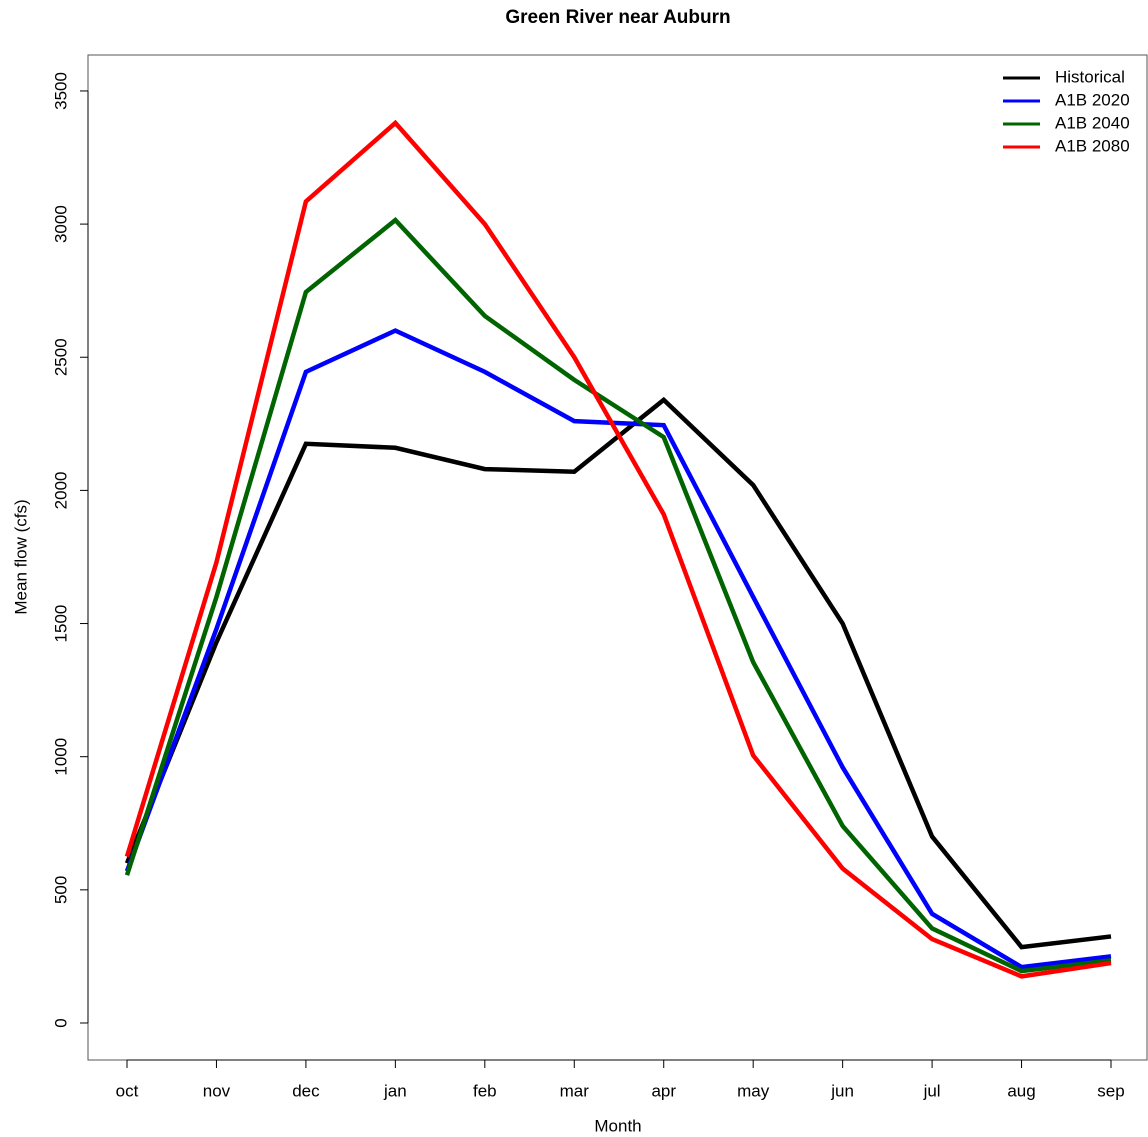 This screenshot has height=1137, width=1148. I want to click on x-tick-label: feb, so click(485, 1090).